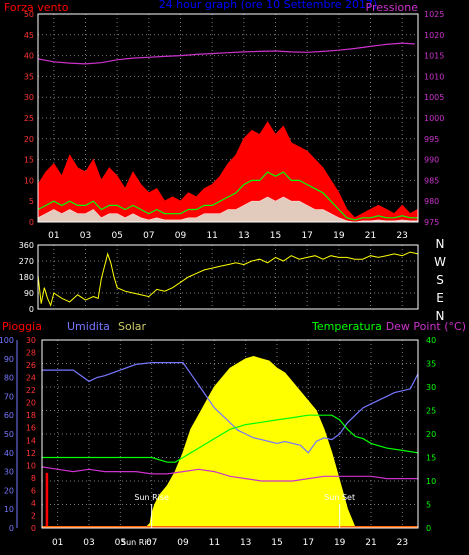 Image resolution: width=469 pixels, height=555 pixels. Describe the element at coordinates (346, 326) in the screenshot. I see `temperature-axis-title: Temperatura` at that location.